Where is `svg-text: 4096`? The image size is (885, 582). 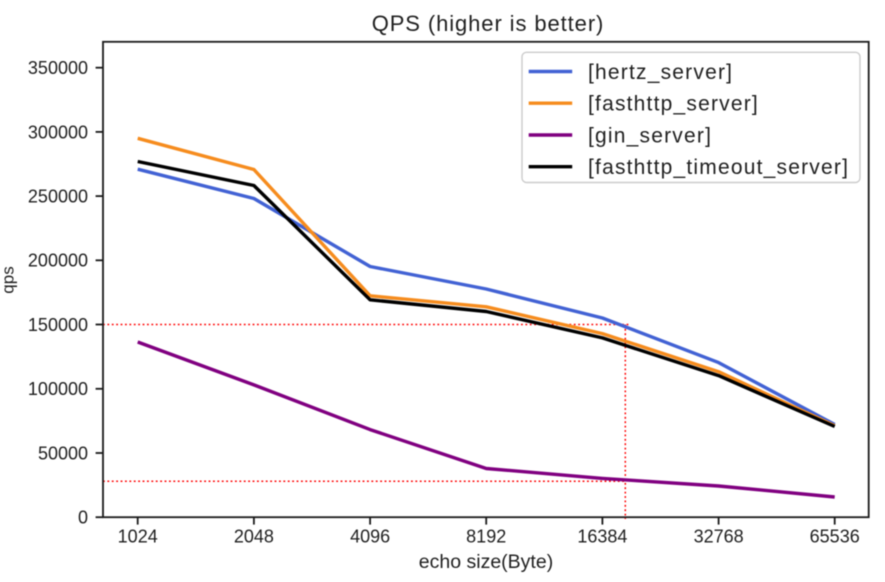
svg-text: 4096 is located at coordinates (370, 537).